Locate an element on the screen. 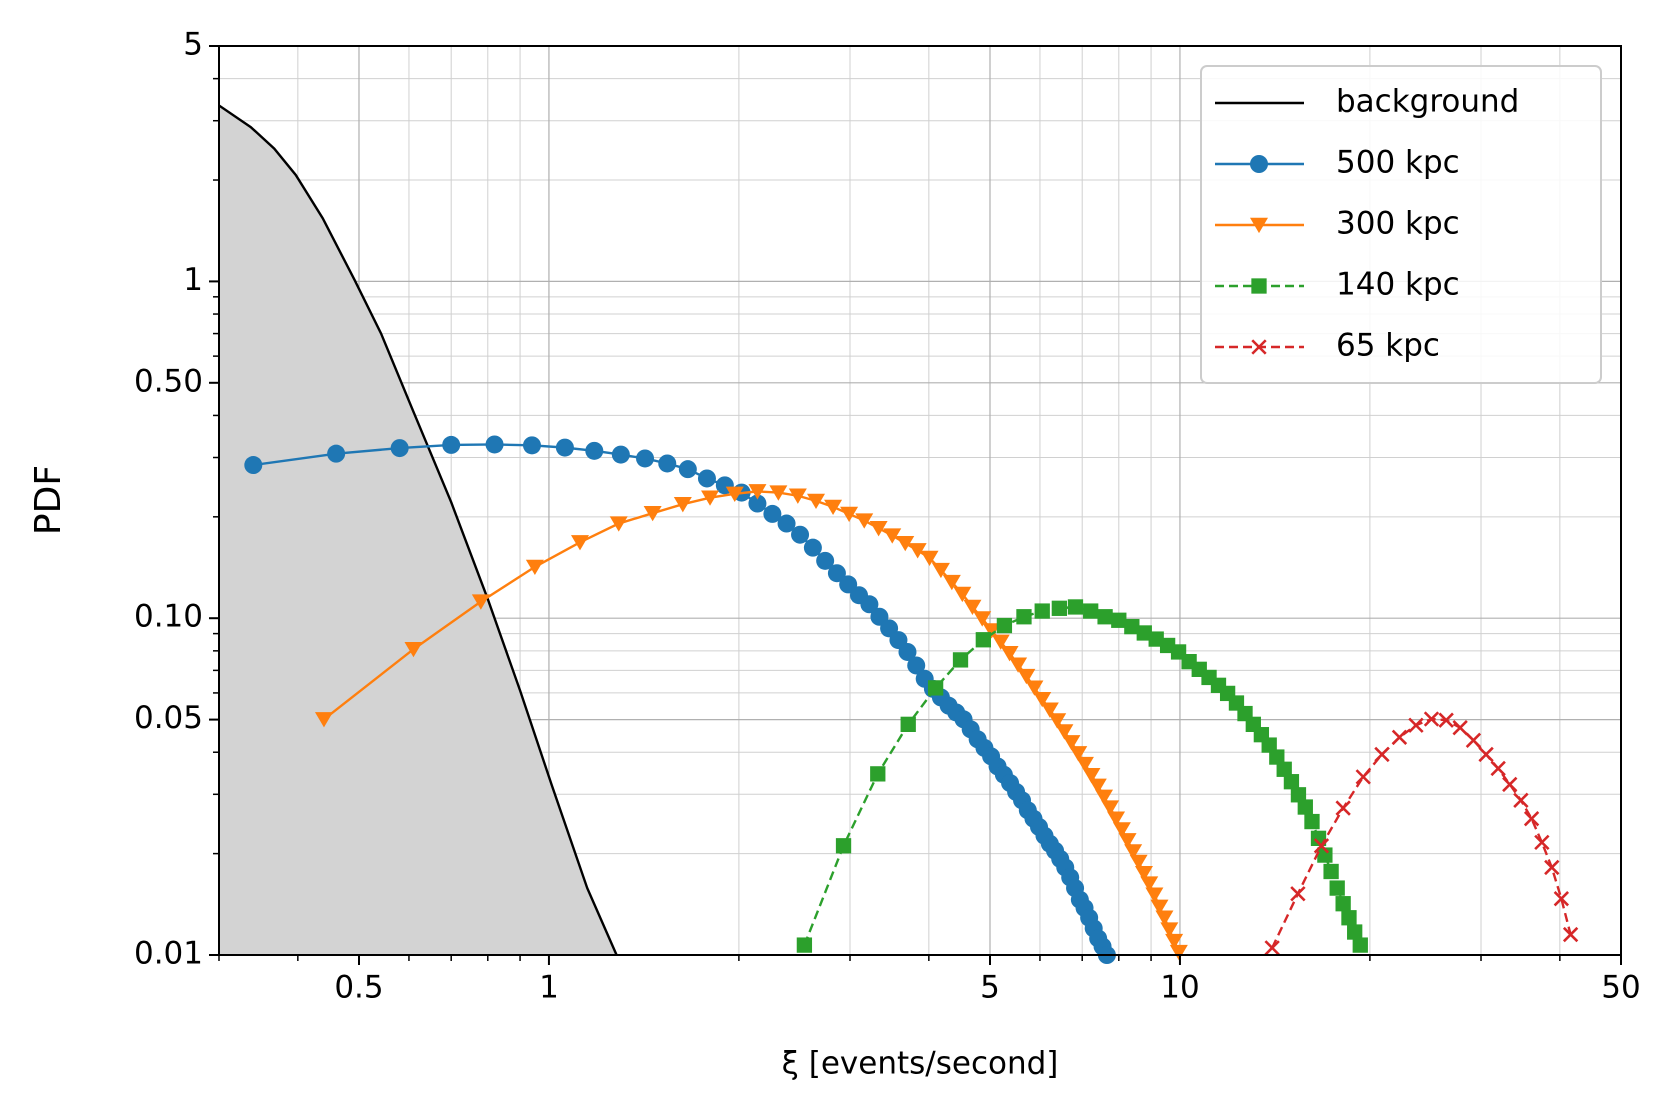  x-tick-label: 50 is located at coordinates (1620, 988).